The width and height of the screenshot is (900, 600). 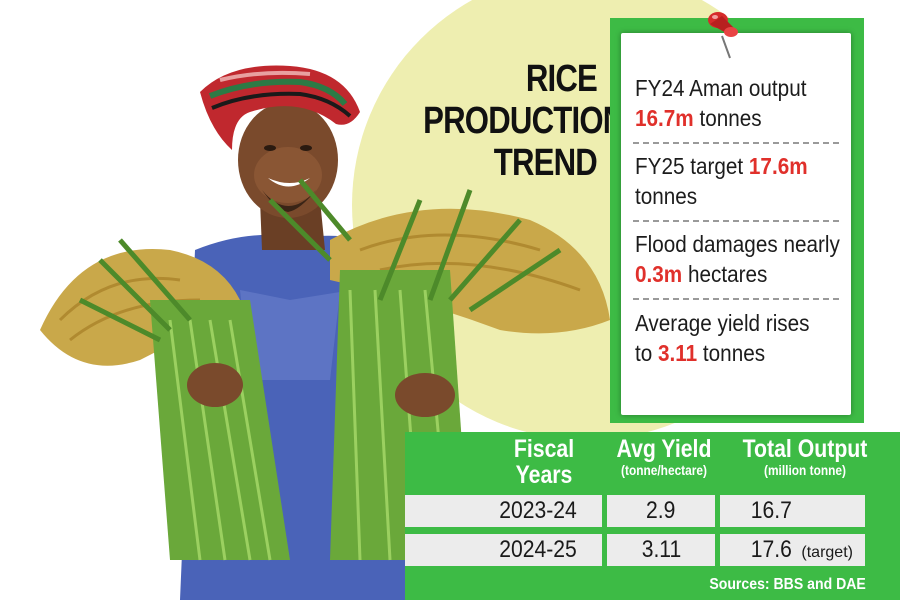 What do you see at coordinates (827, 552) in the screenshot?
I see `cell-note: (target)` at bounding box center [827, 552].